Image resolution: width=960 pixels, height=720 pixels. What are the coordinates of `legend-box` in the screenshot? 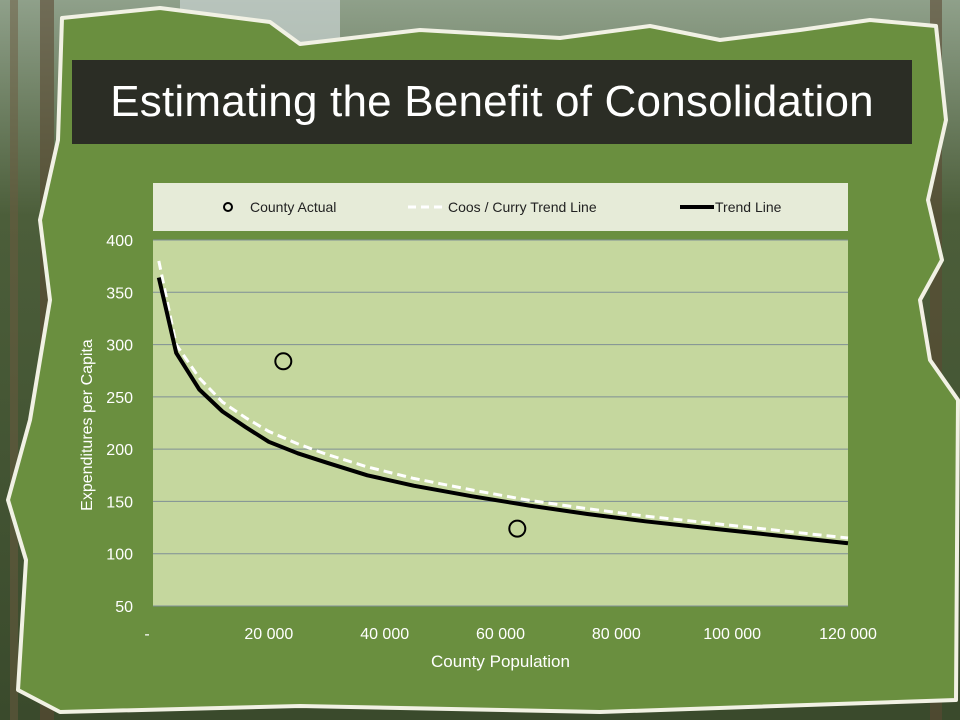 It's located at (500, 207).